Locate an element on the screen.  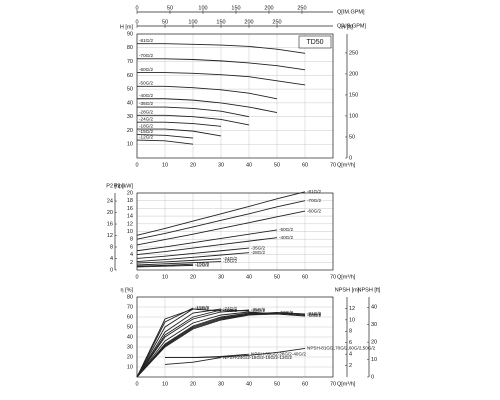
y-tick-label: 20 is located at coordinates (130, 357).